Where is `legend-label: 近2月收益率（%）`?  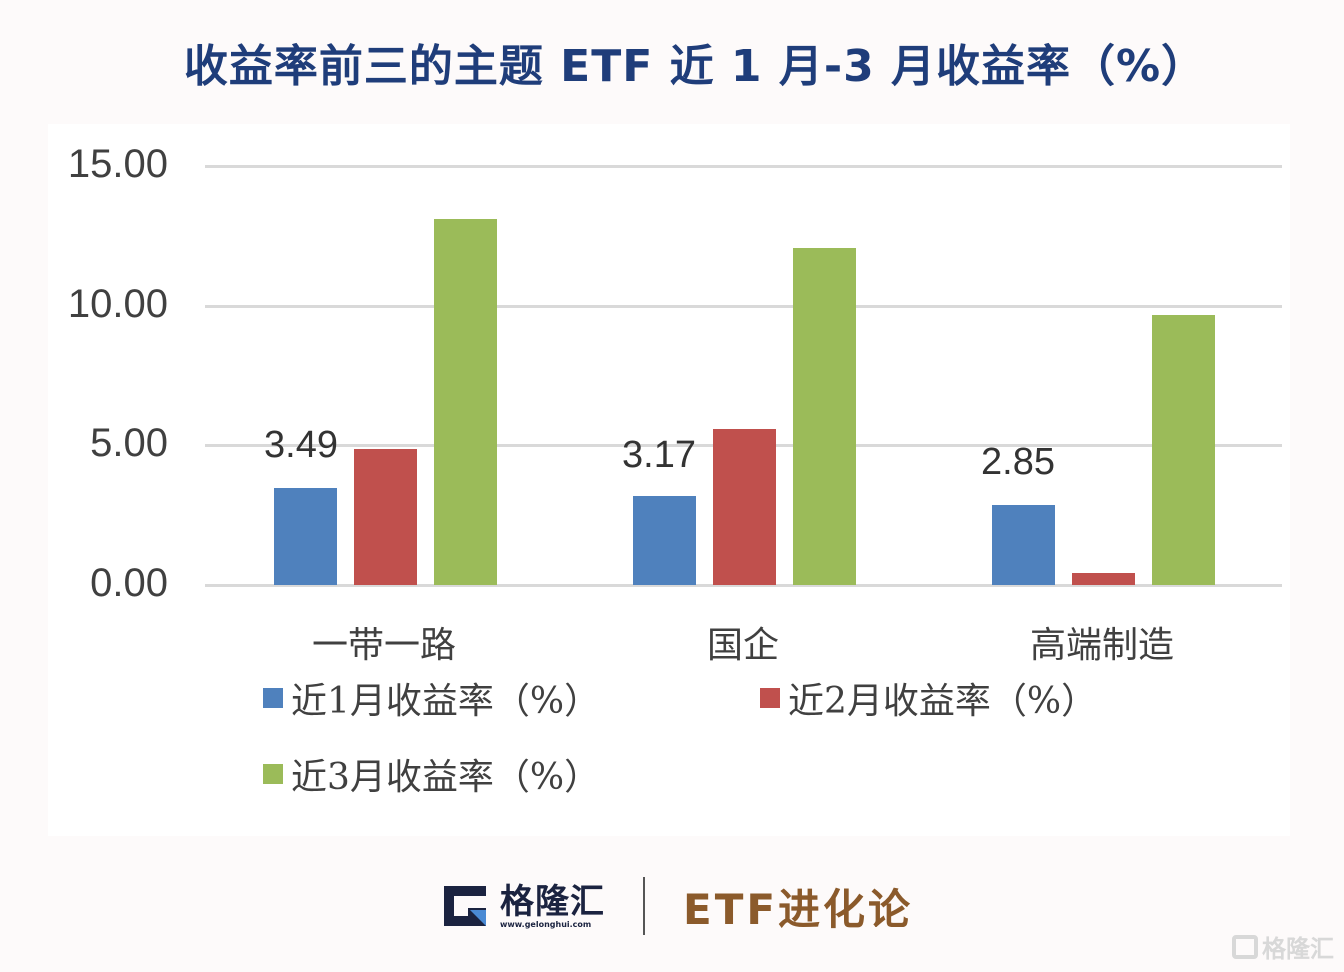
legend-label: 近2月收益率（%） is located at coordinates (943, 701).